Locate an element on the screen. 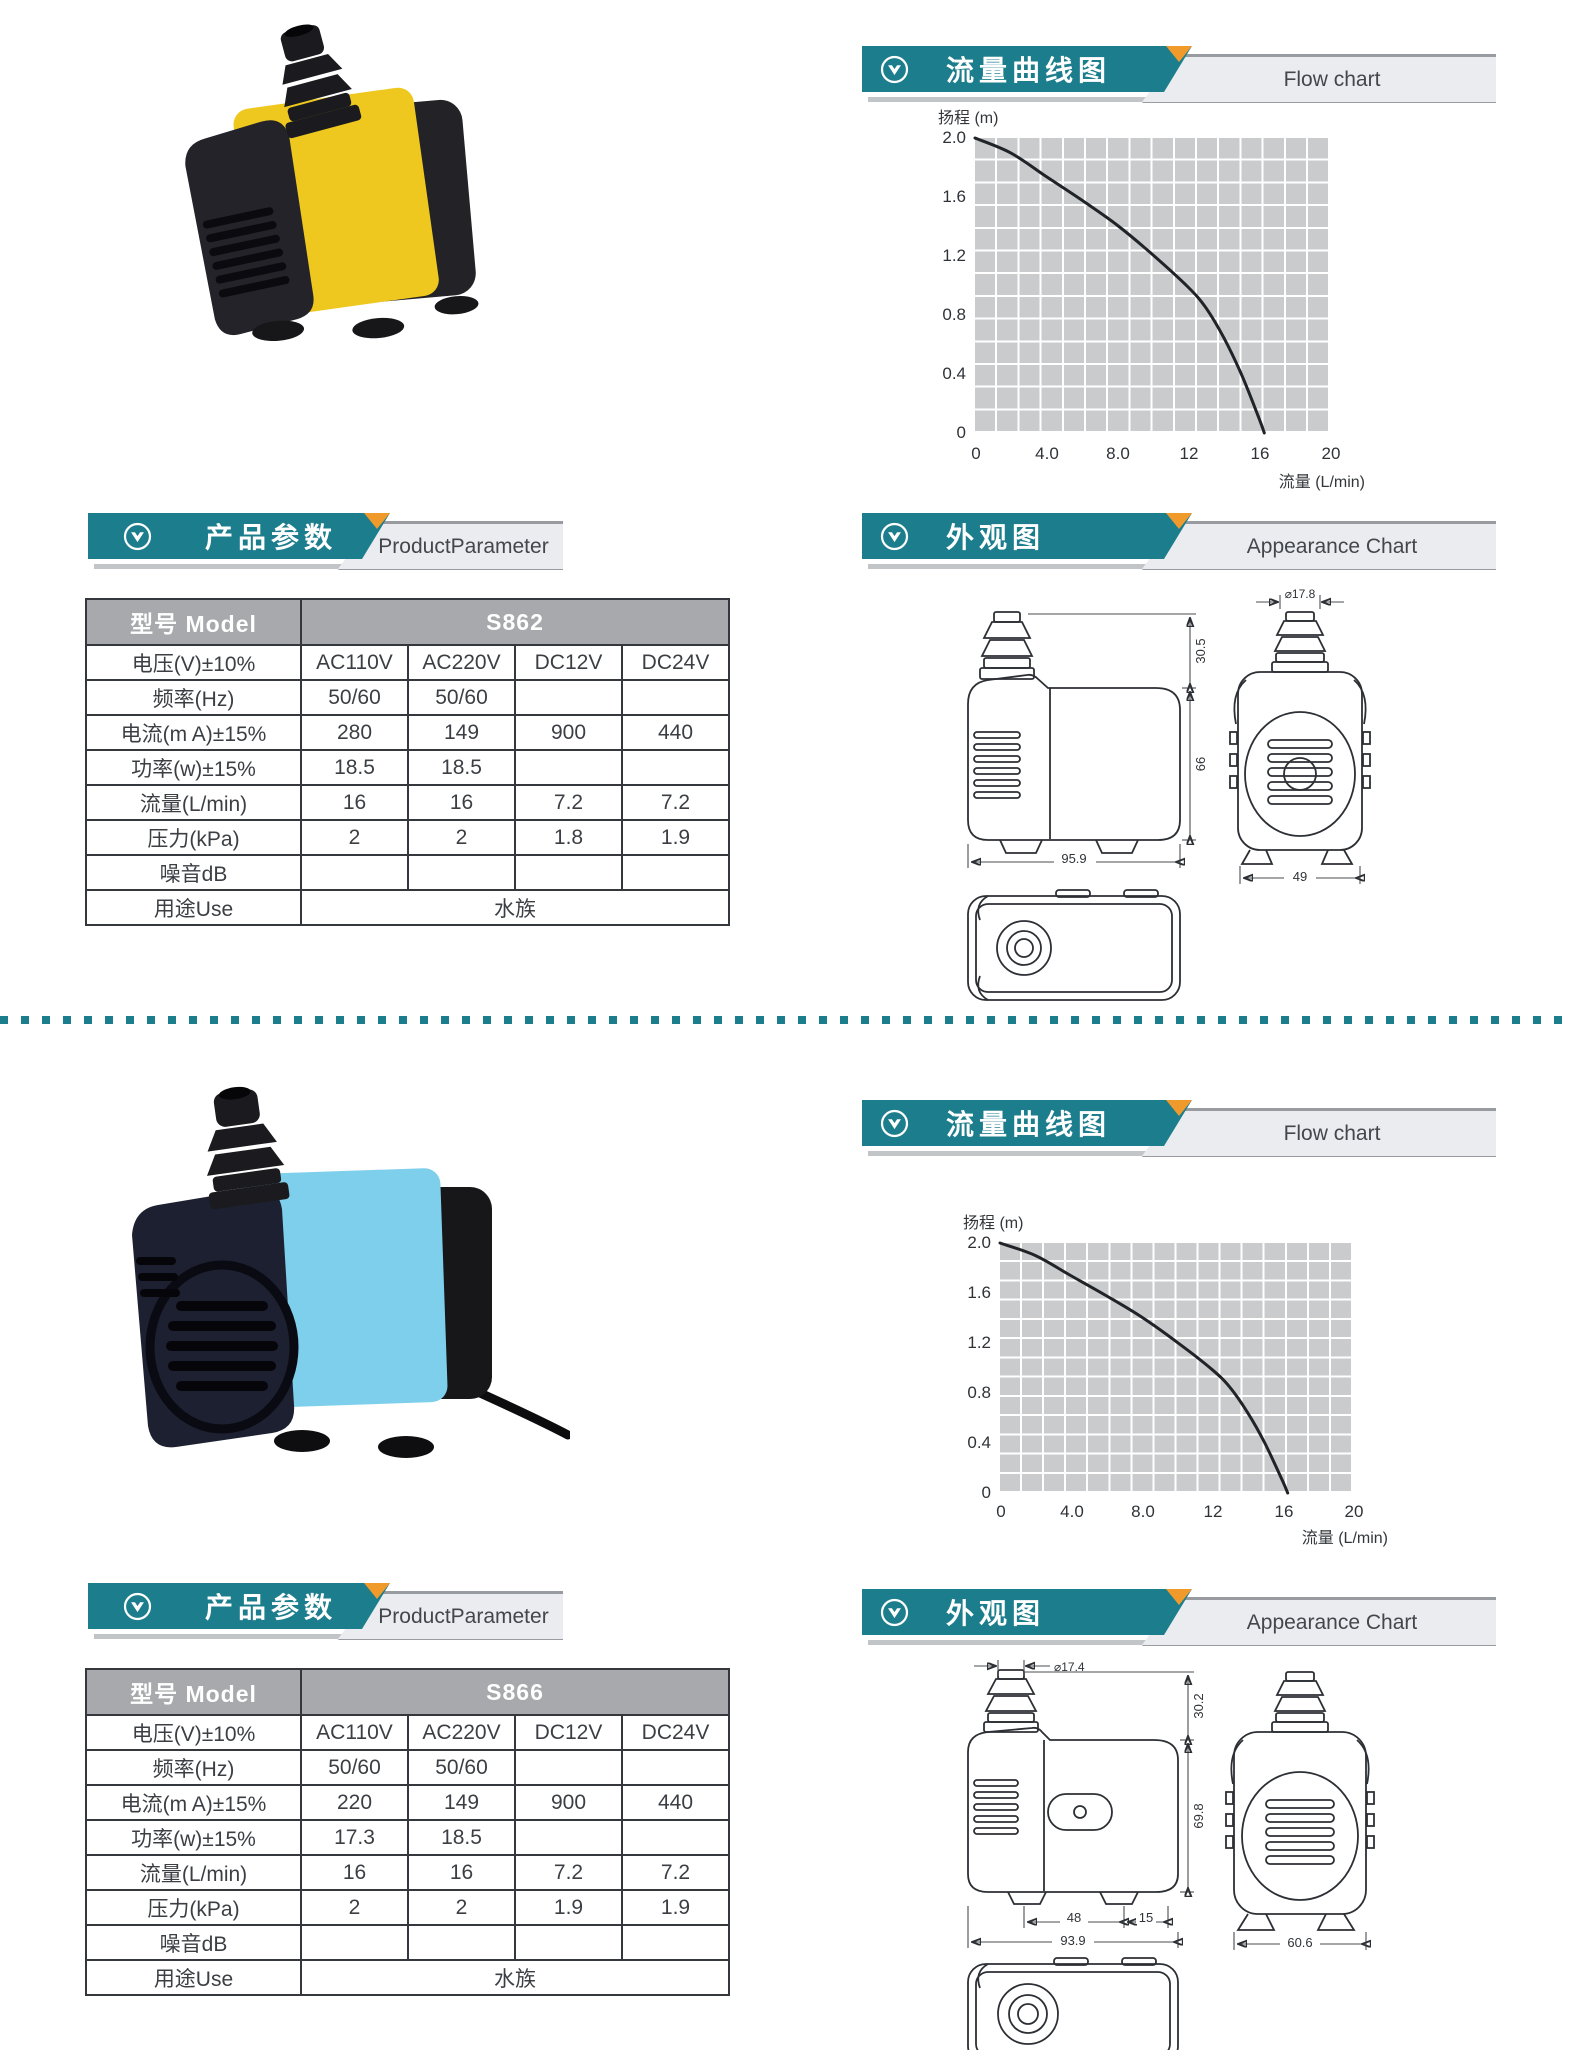 The height and width of the screenshot is (2050, 1570). product-photo-blue-pump is located at coordinates (321, 1271).